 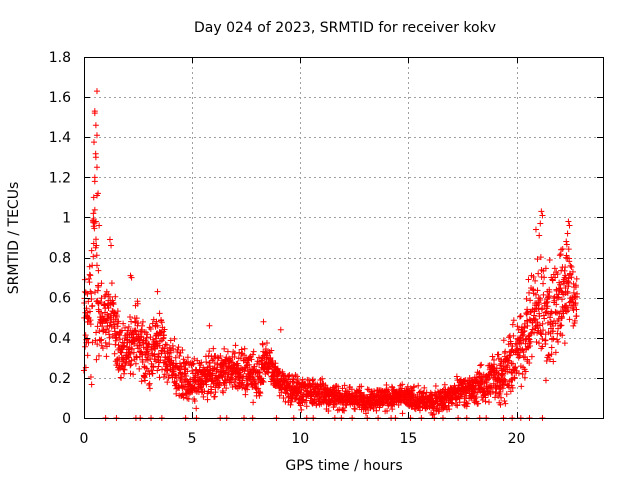 What do you see at coordinates (517, 439) in the screenshot?
I see `x-tick-label: 20` at bounding box center [517, 439].